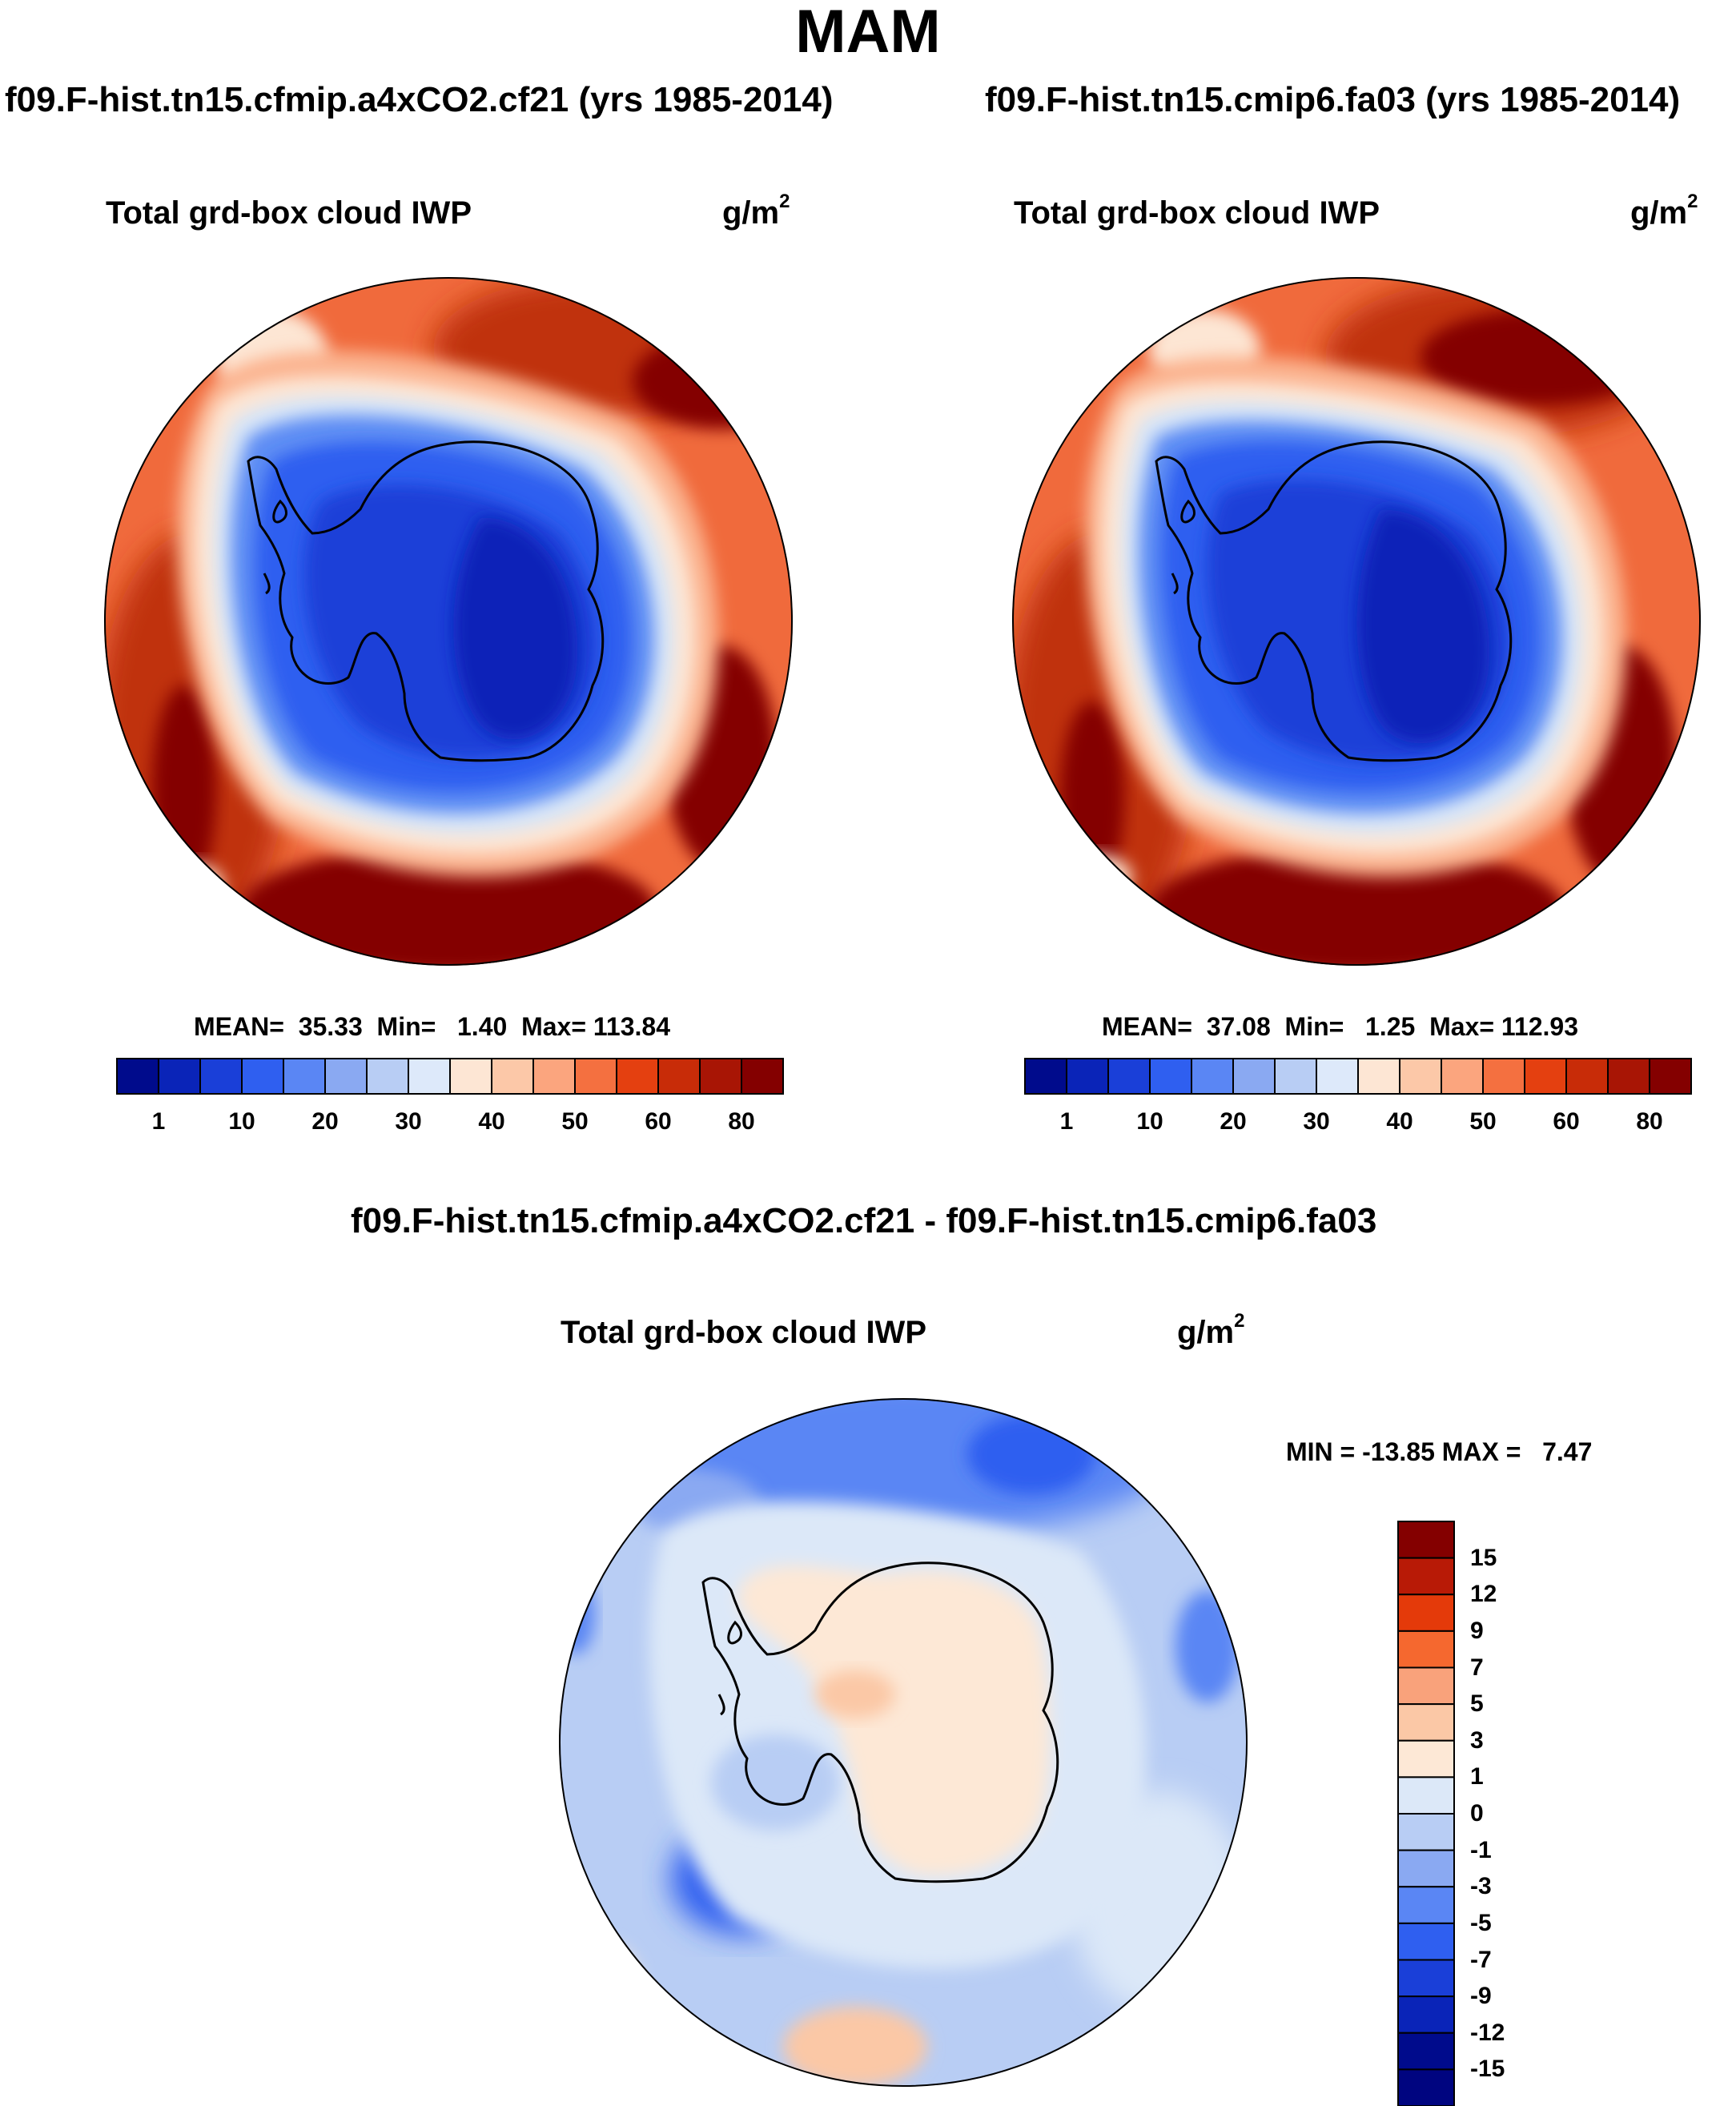 Image resolution: width=1736 pixels, height=2106 pixels. What do you see at coordinates (1439, 1451) in the screenshot?
I see `diff-stats: MIN = -13.85 MAX = 7.47` at bounding box center [1439, 1451].